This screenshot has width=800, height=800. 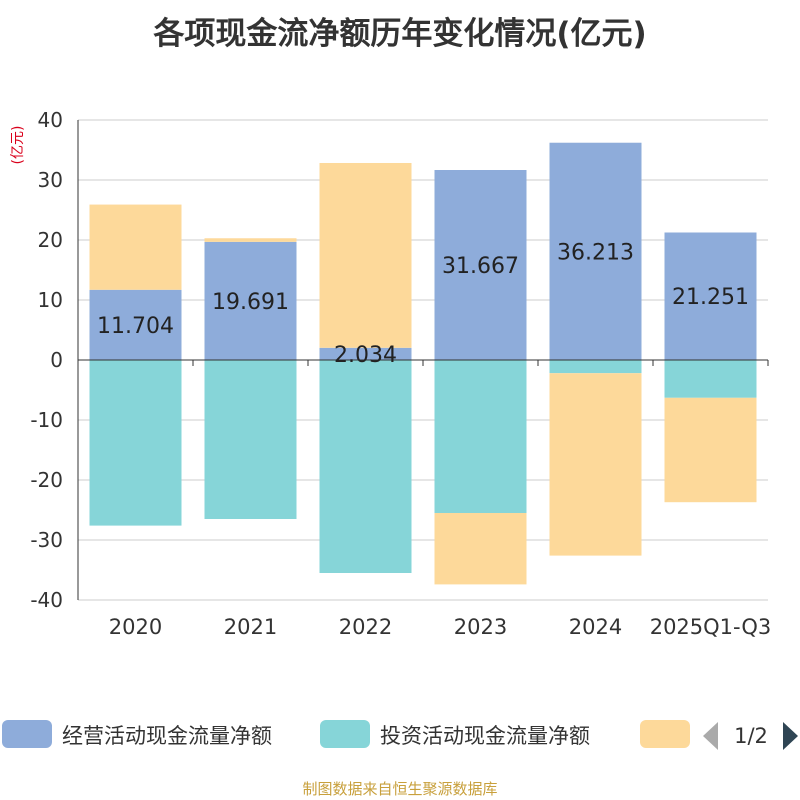 I want to click on data-label: 19.691, so click(x=250, y=302).